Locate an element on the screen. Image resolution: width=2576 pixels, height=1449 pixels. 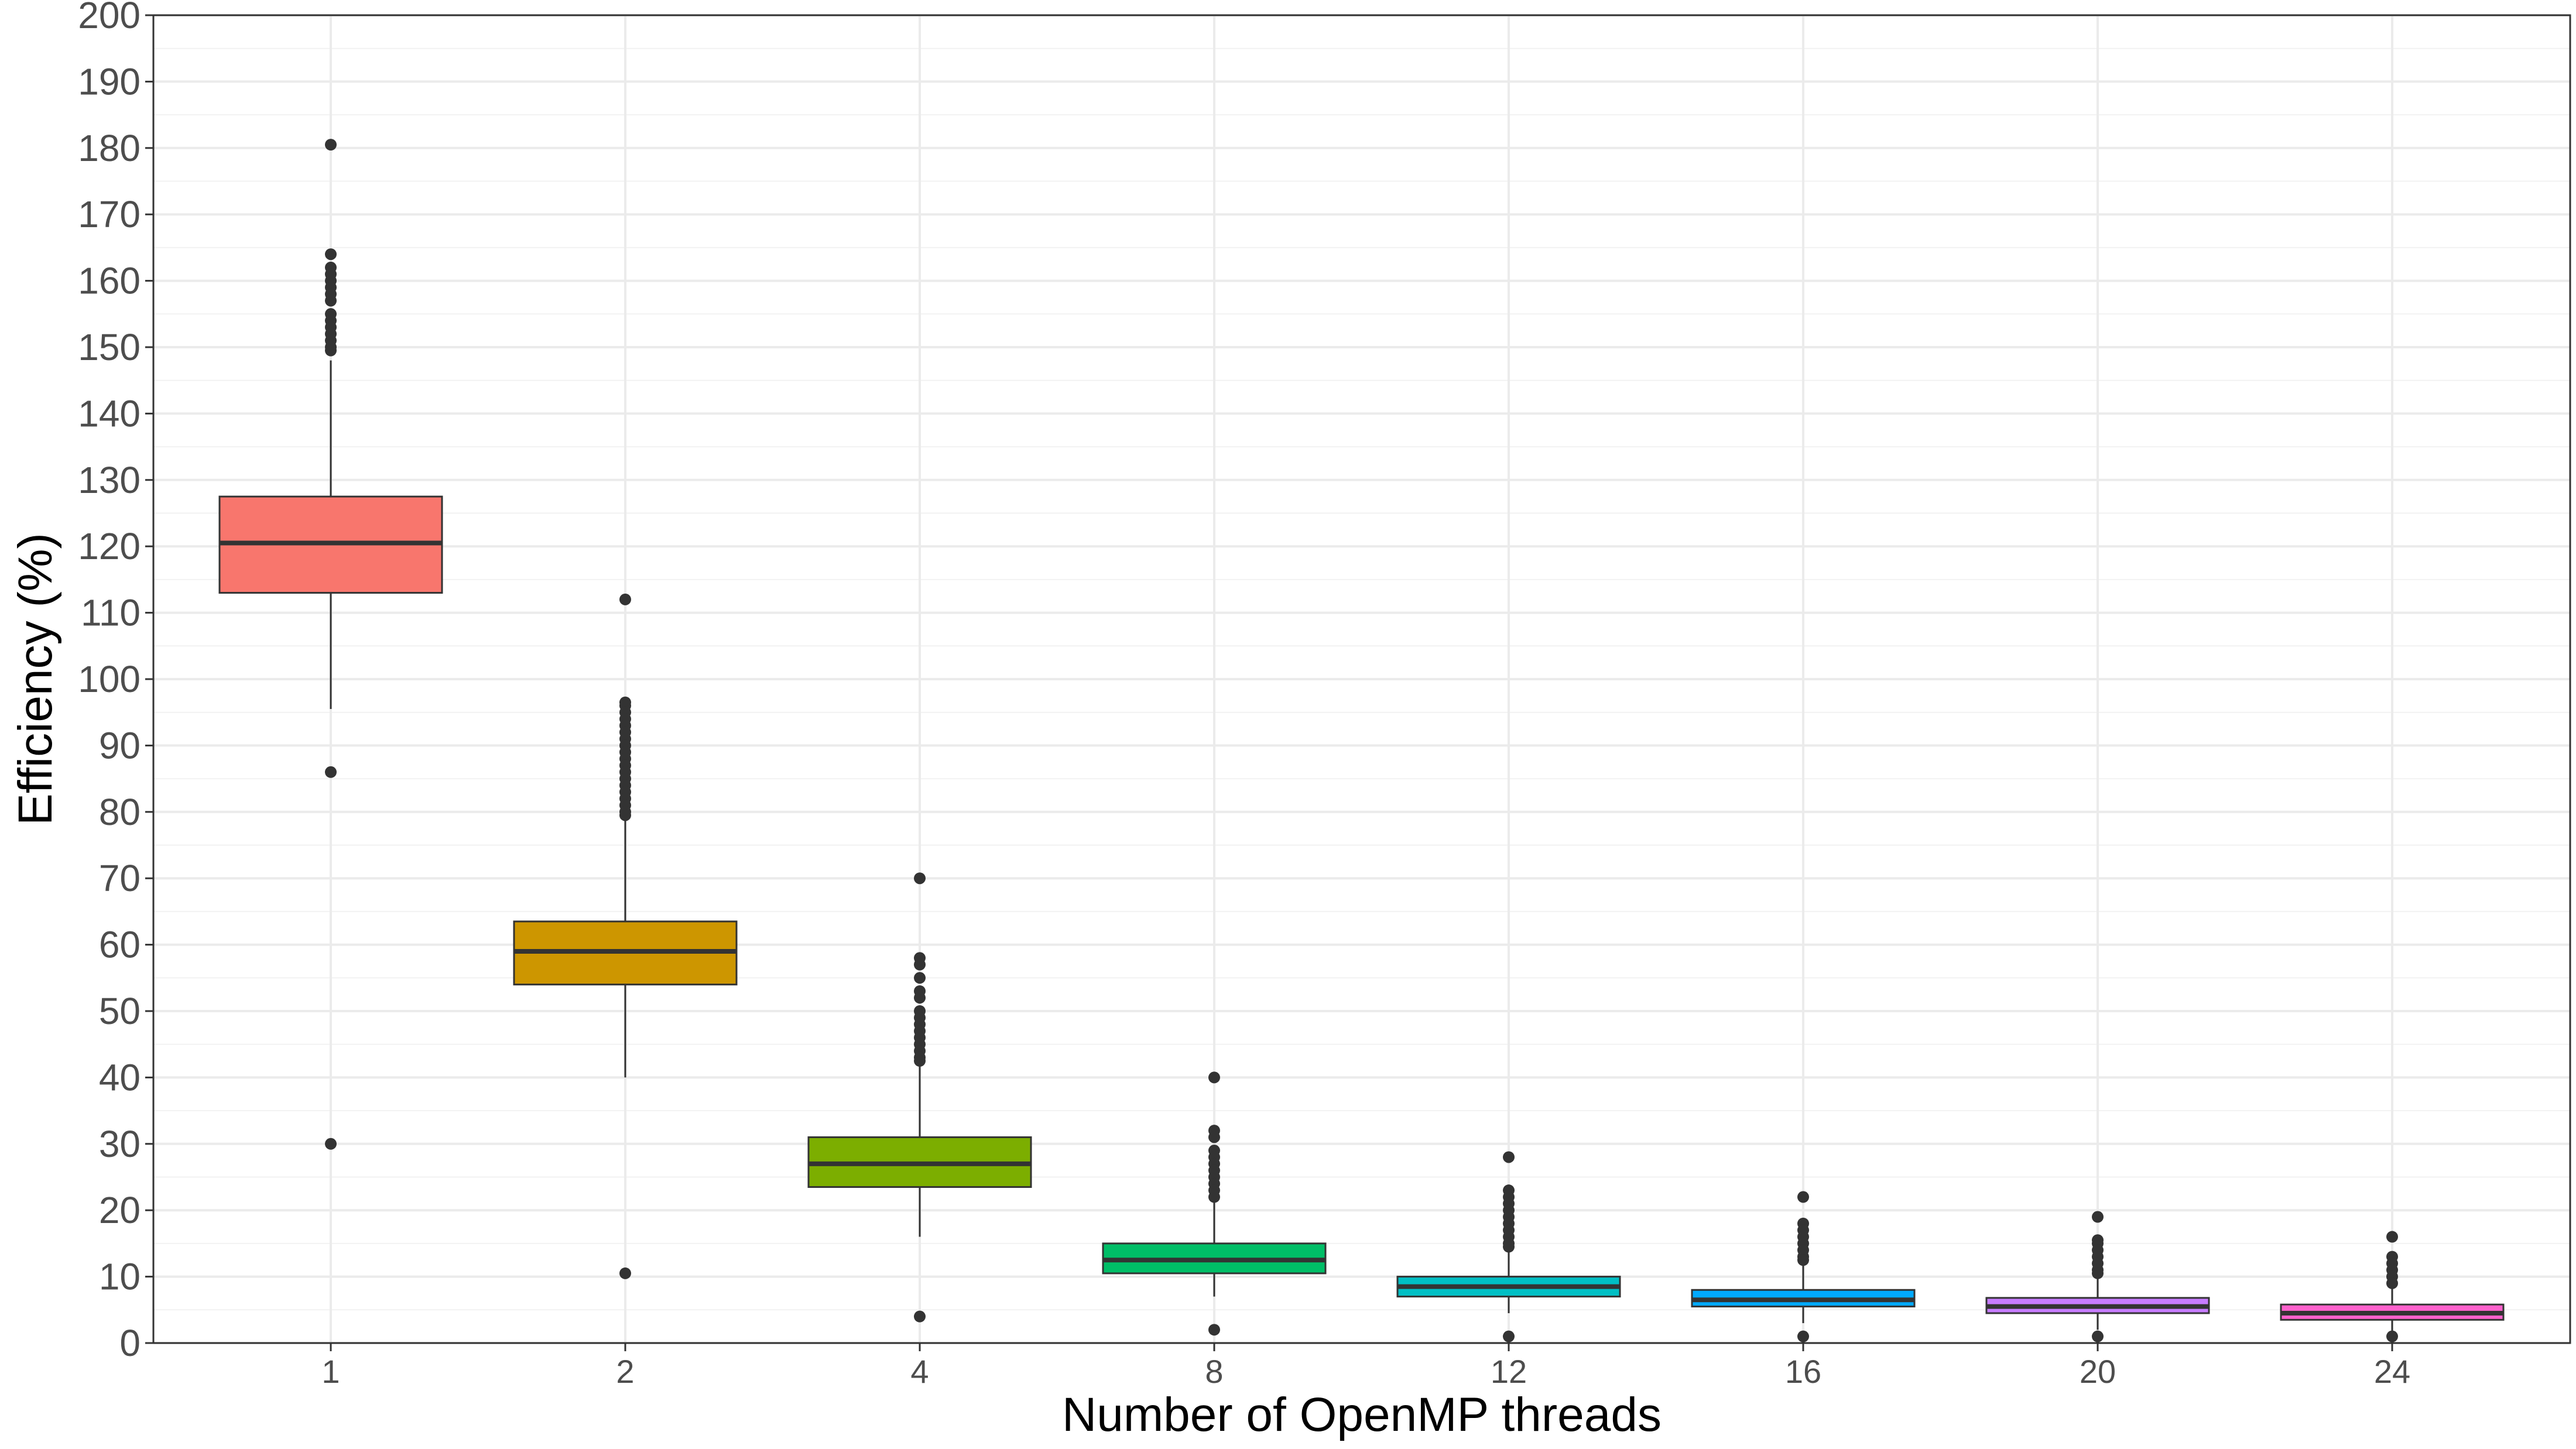
y-tick-label: 40 is located at coordinates (120, 1077).